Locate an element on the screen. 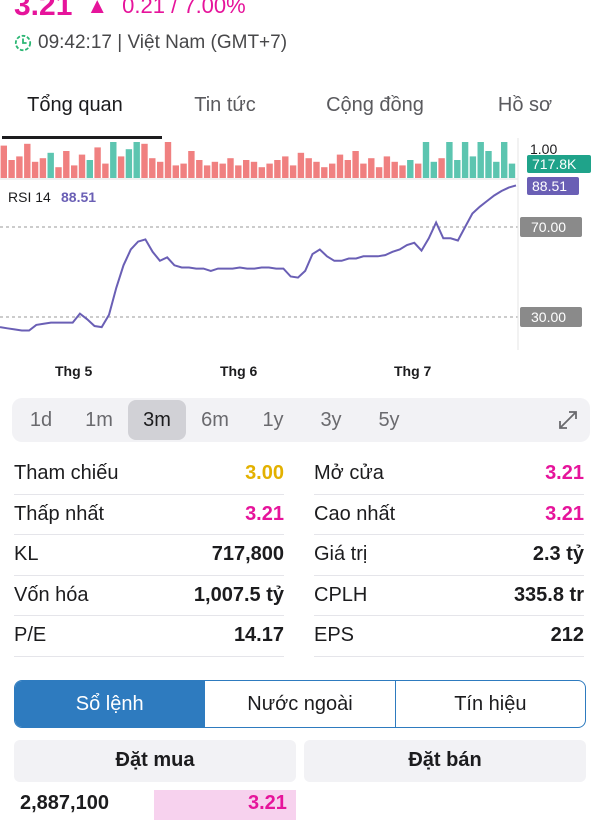 This screenshot has width=600, height=820. stat-label: Vốn hóa is located at coordinates (51, 594).